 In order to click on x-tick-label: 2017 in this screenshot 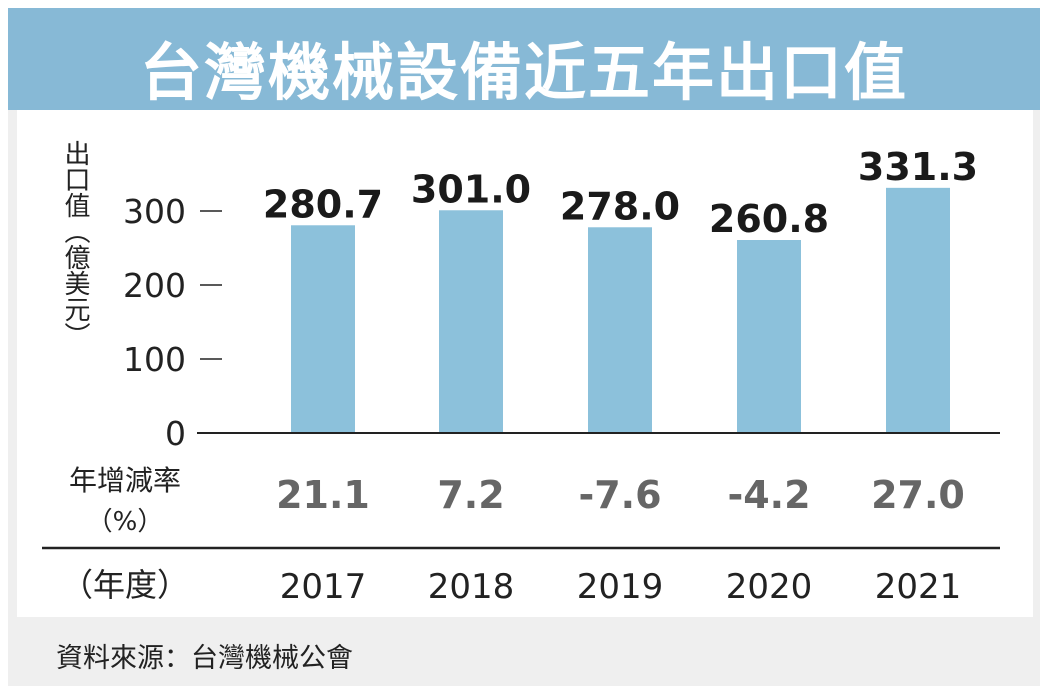, I will do `click(323, 587)`.